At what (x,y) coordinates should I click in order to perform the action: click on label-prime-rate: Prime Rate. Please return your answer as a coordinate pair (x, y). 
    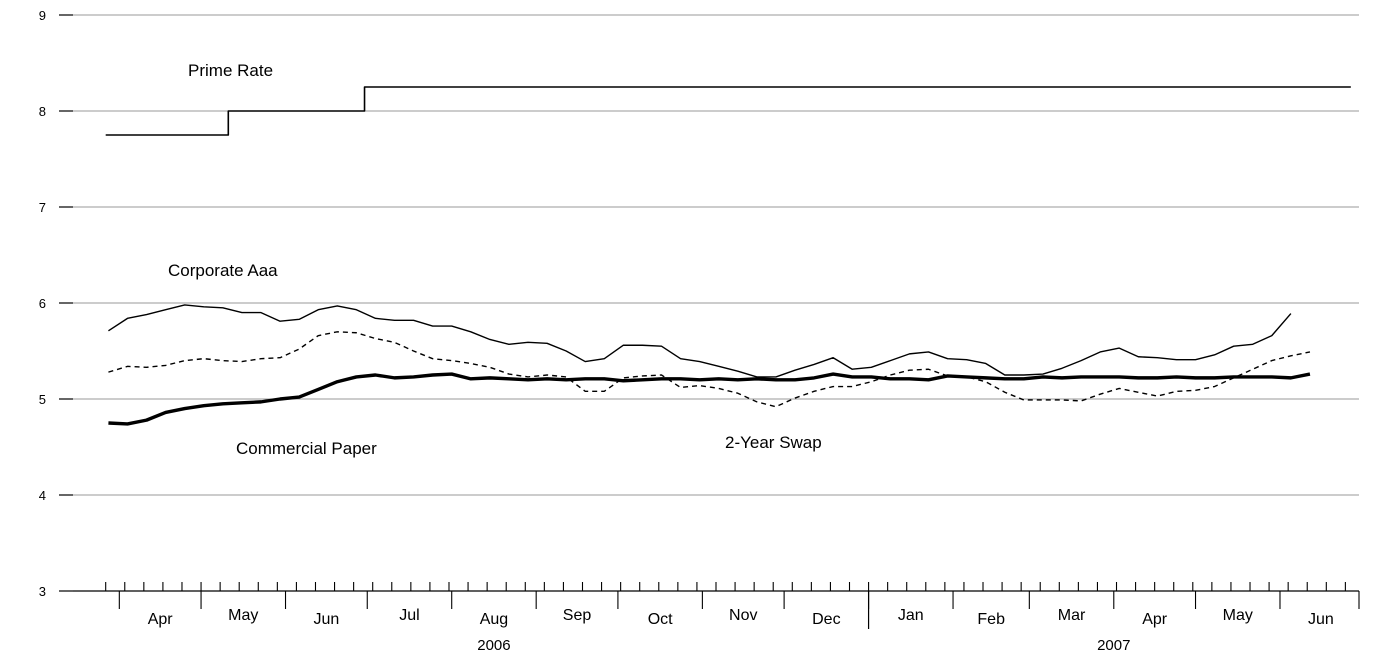
    Looking at the image, I should click on (230, 70).